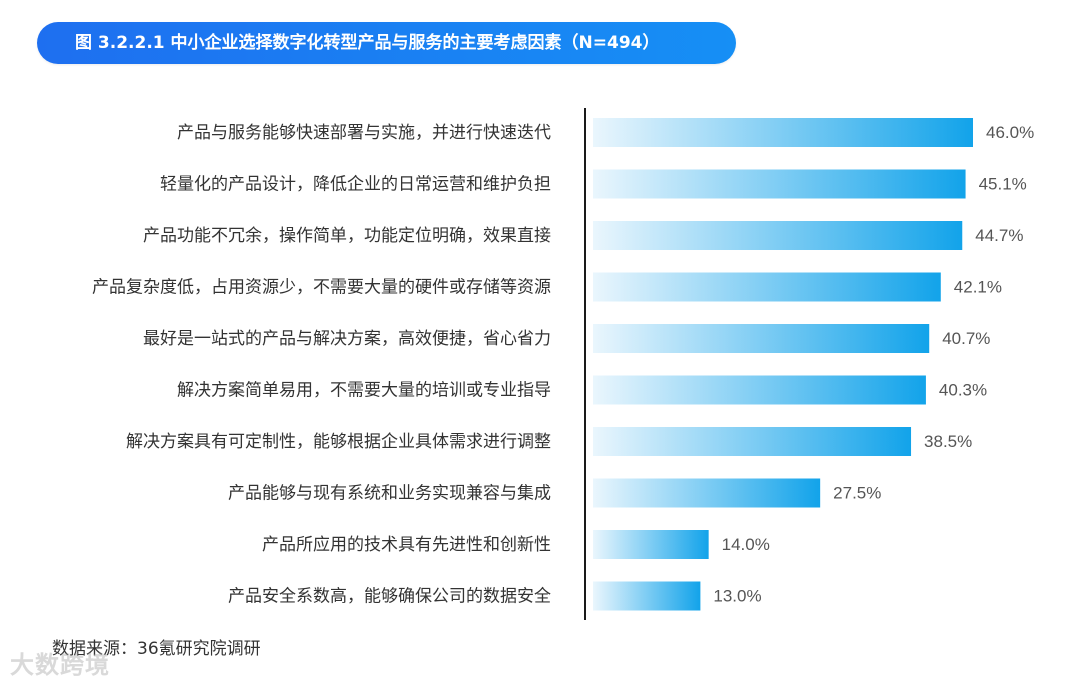 The height and width of the screenshot is (680, 1080). What do you see at coordinates (737, 596) in the screenshot?
I see `value-label: 13.0%` at bounding box center [737, 596].